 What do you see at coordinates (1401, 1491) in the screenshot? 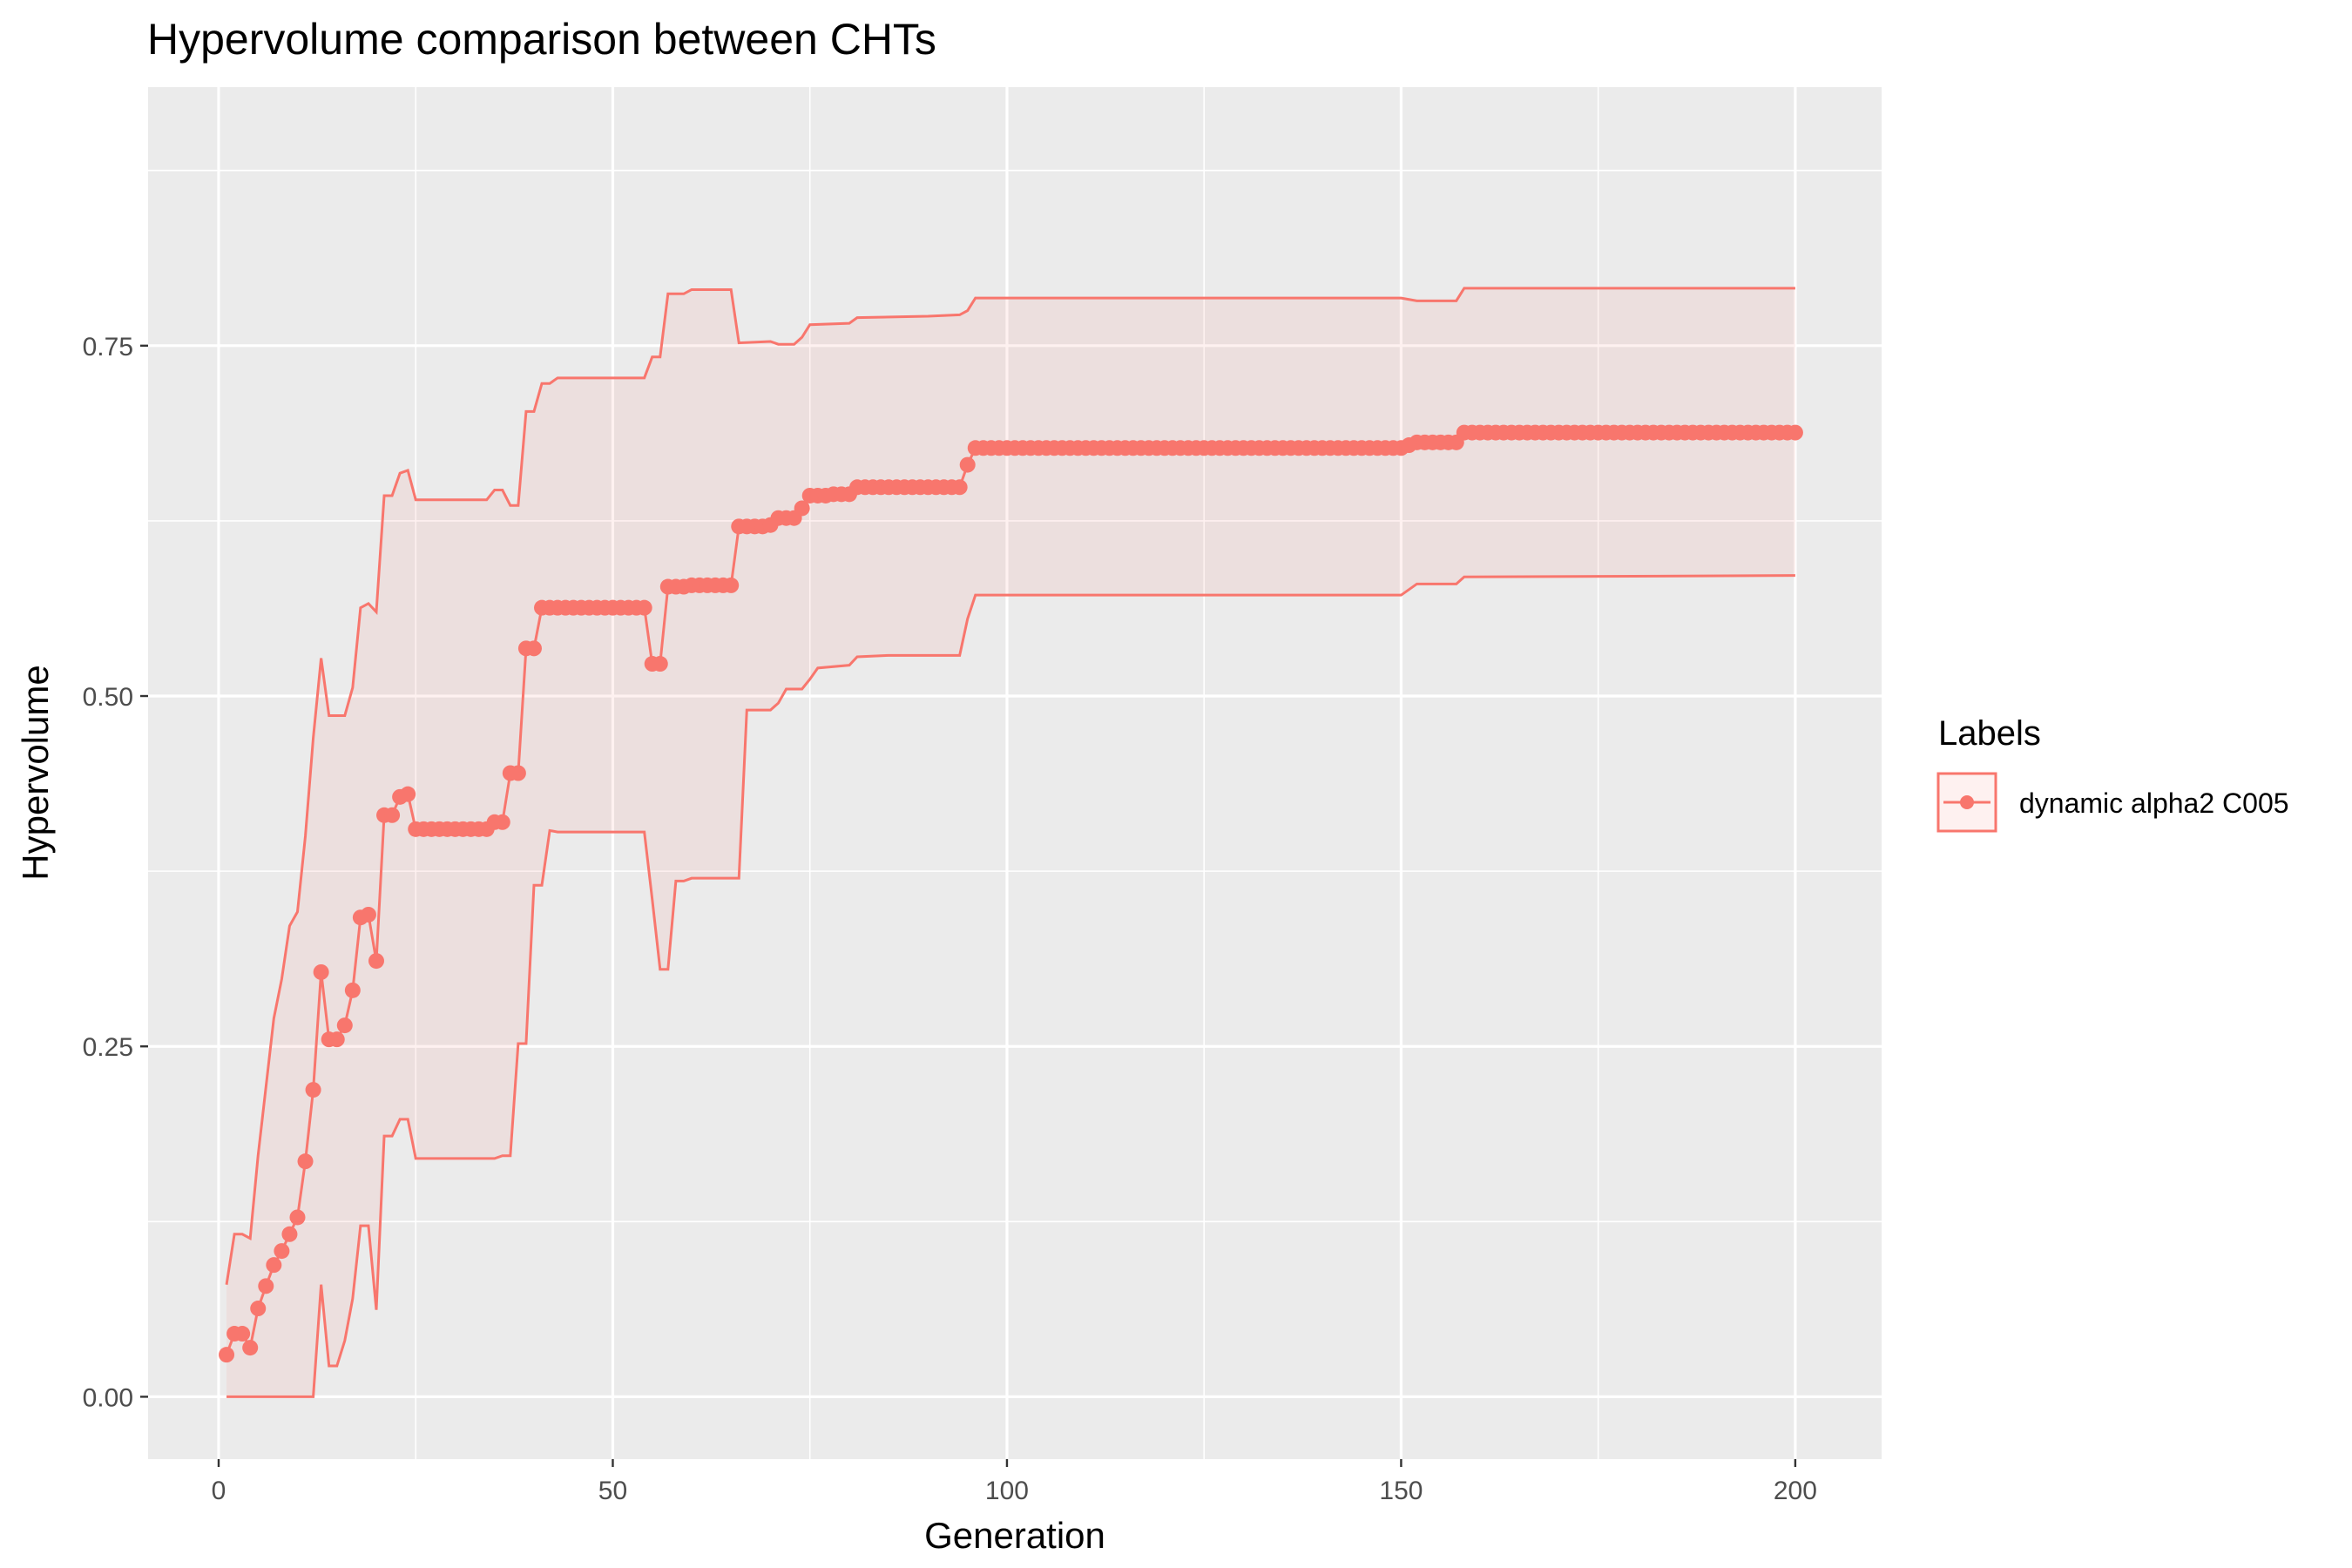
I see `x-tick-label: 150` at bounding box center [1401, 1491].